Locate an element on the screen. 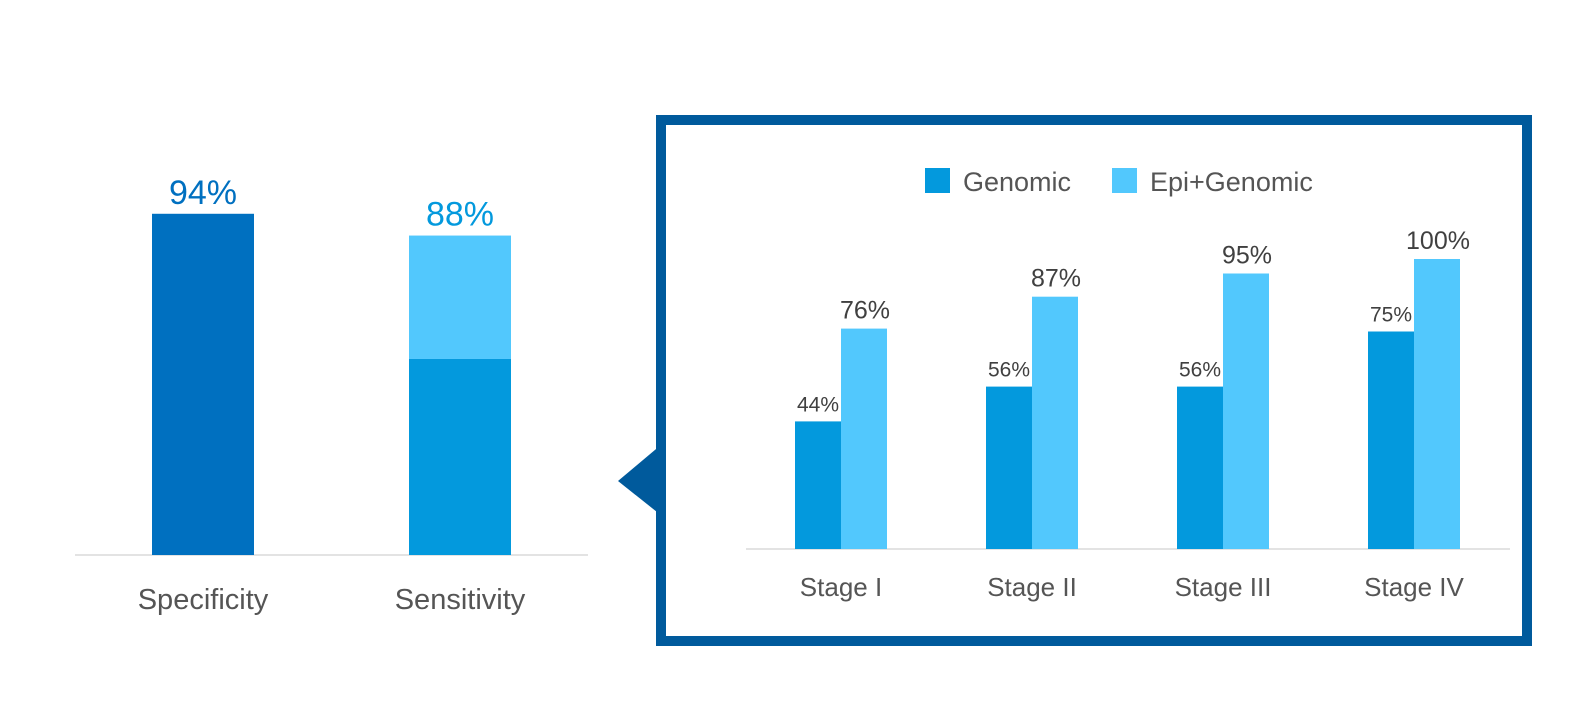 The image size is (1572, 714). chart-legend: Genomic Epi+Genomic is located at coordinates (1119, 182).